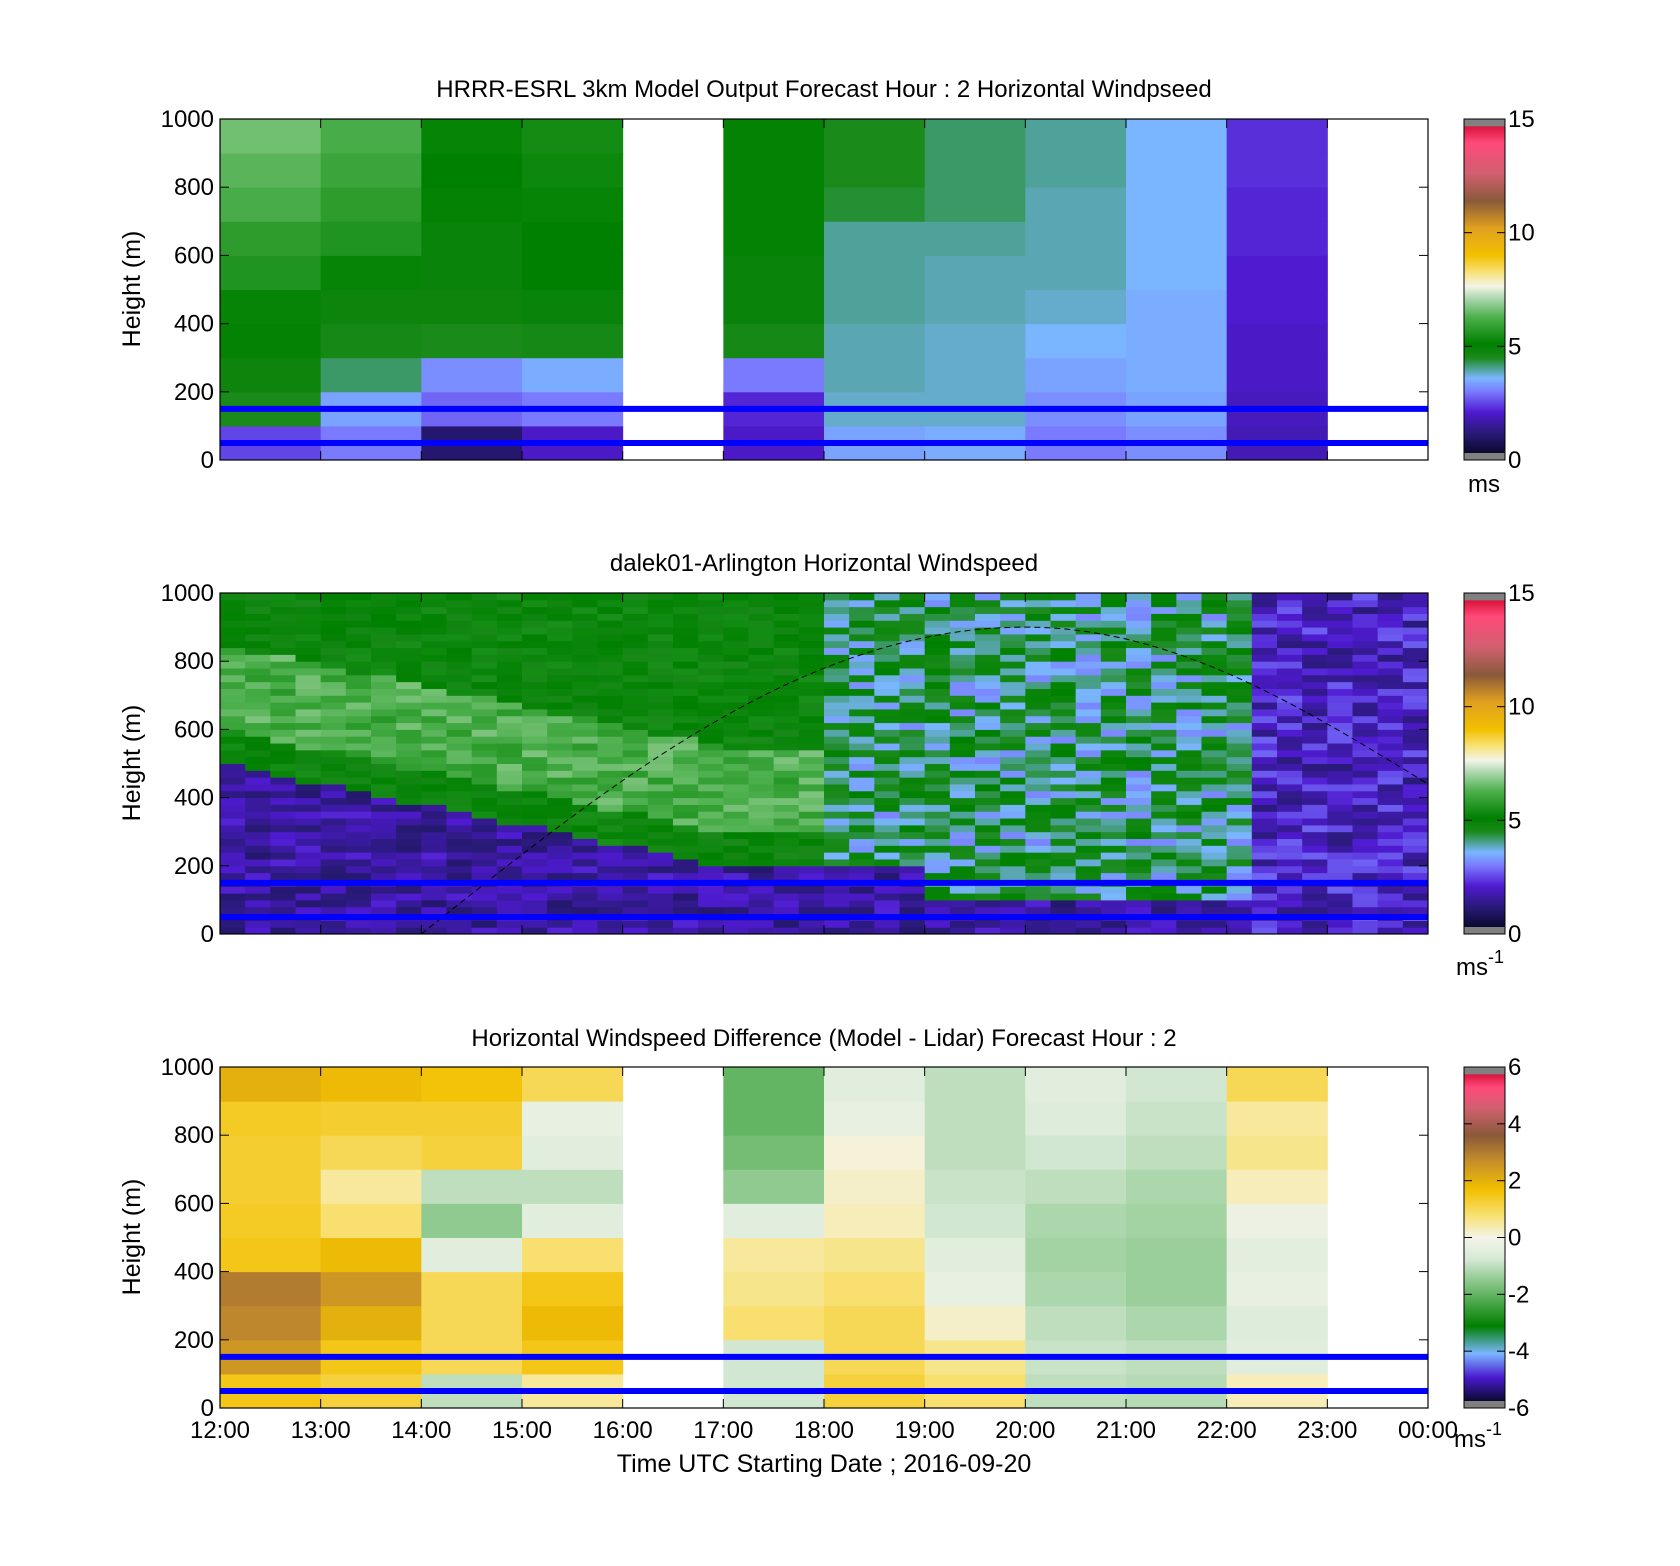 Image resolution: width=1680 pixels, height=1566 pixels. Describe the element at coordinates (1227, 1430) in the screenshot. I see `x-tick-label: 22:00` at that location.